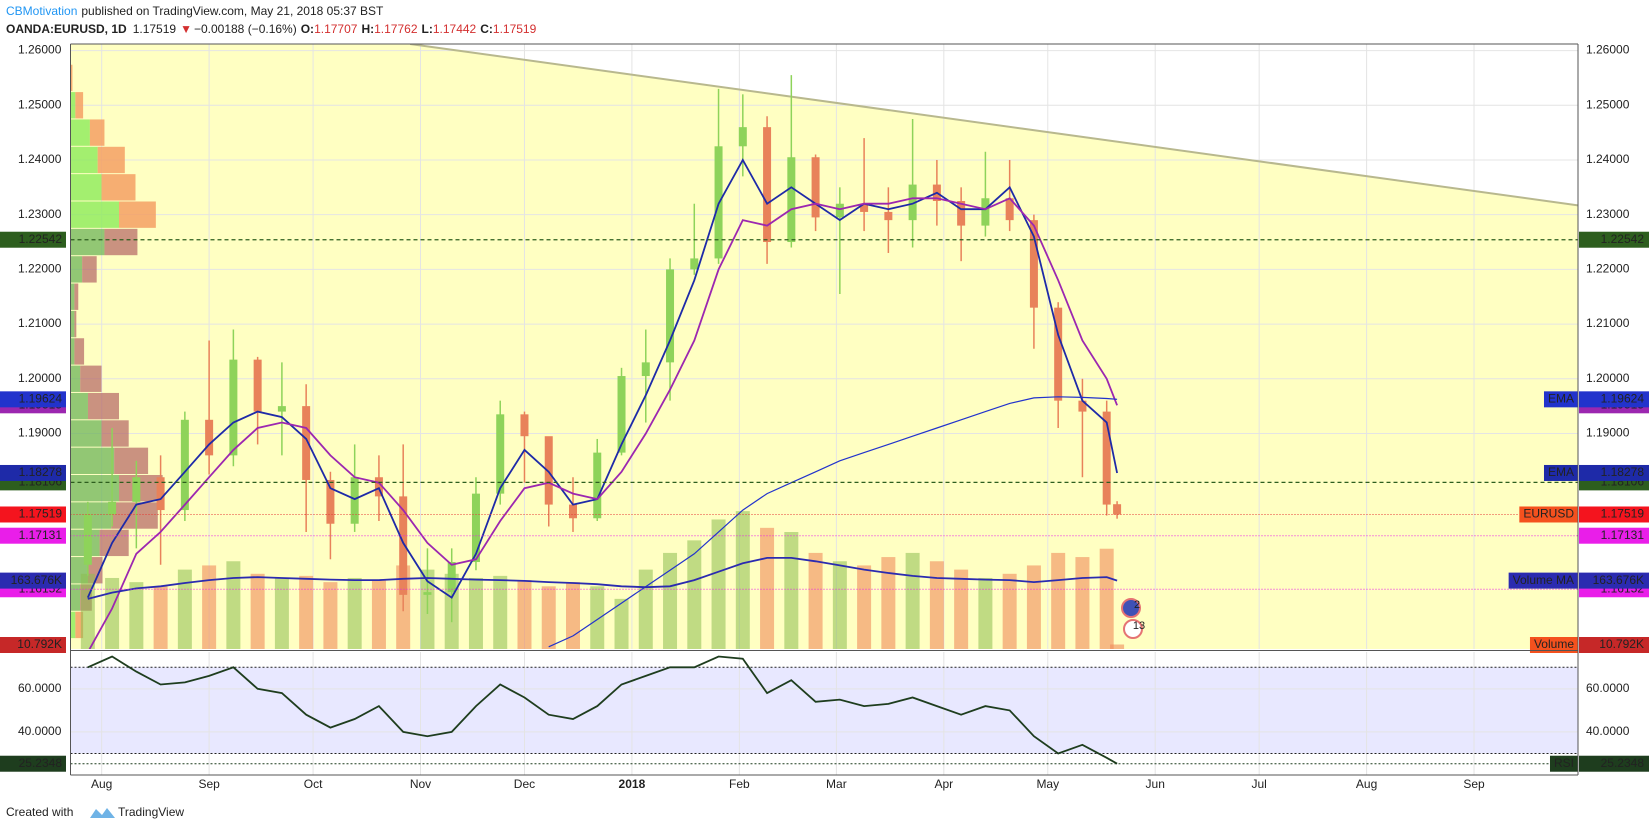 This screenshot has height=831, width=1649. I want to click on y-tick-label: 1.19000, so click(1608, 433).